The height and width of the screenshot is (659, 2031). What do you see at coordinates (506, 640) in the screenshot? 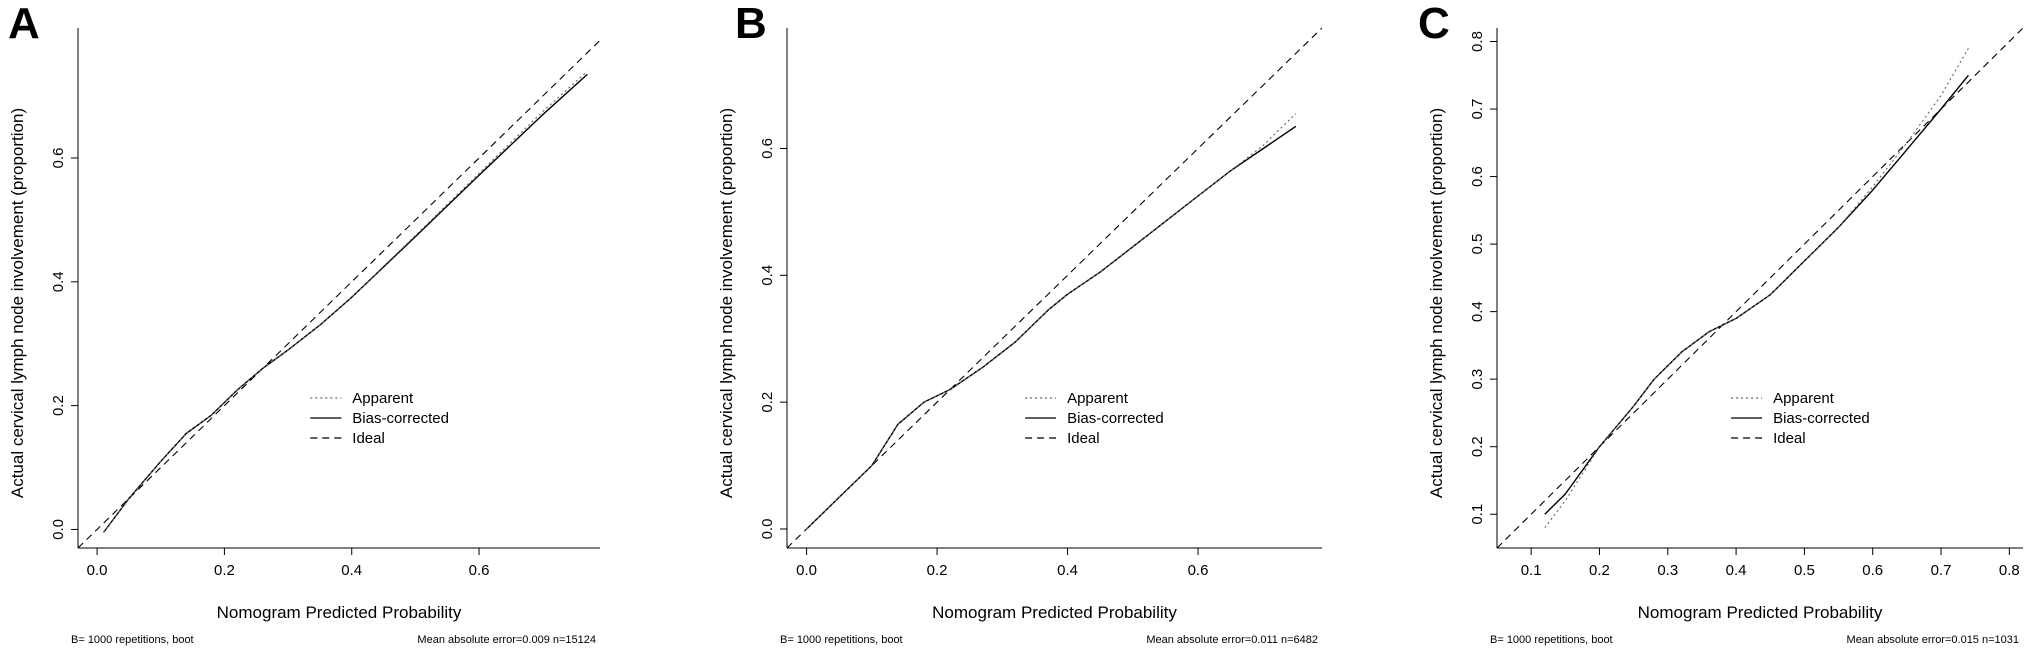
I see `footer-right-text: Mean absolute error=0.009 n=15124` at bounding box center [506, 640].